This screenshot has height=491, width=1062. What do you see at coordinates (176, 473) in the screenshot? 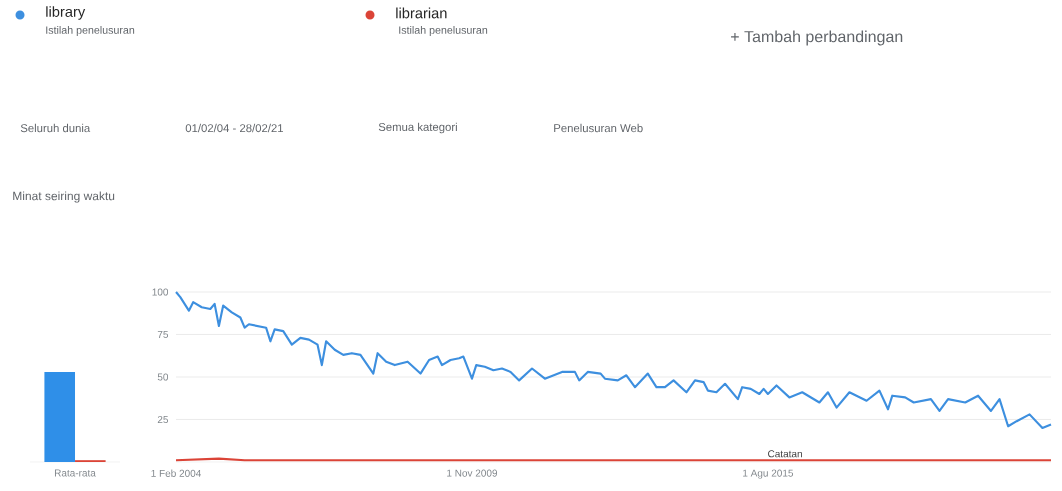
I see `x-tick-label: 1 Feb 2004` at bounding box center [176, 473].